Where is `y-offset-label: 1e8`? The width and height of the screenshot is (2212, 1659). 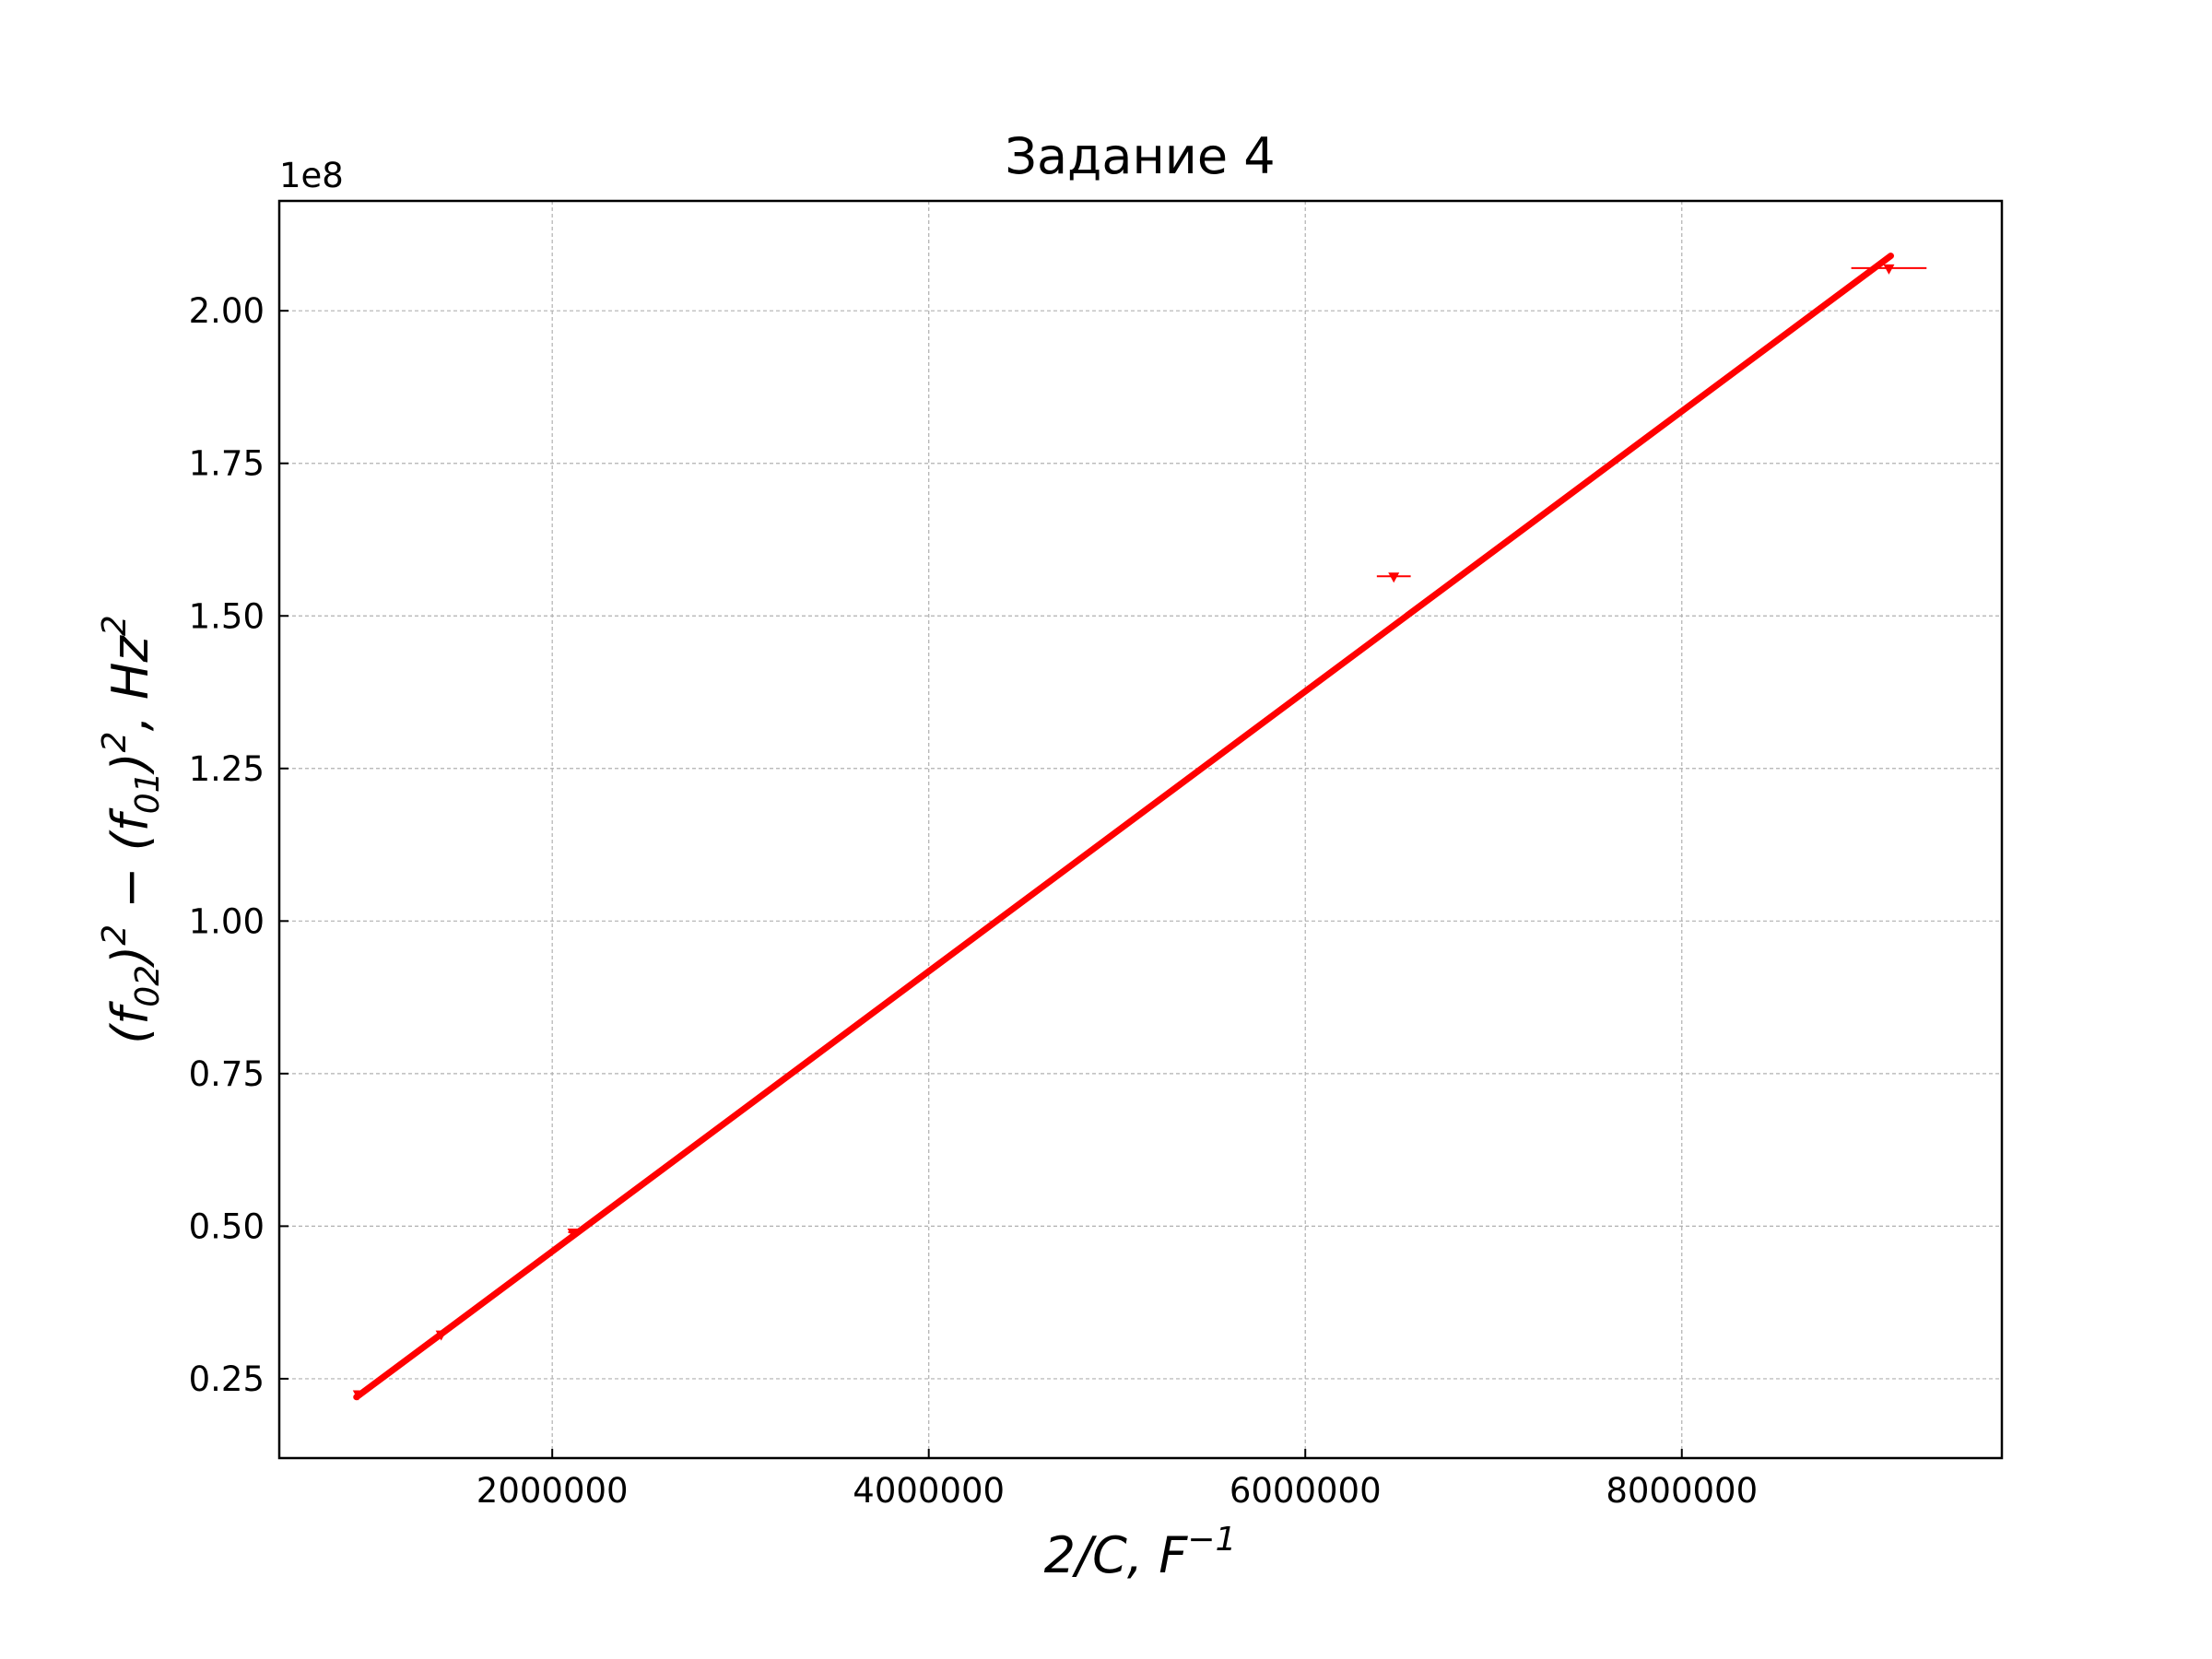 y-offset-label: 1e8 is located at coordinates (311, 175).